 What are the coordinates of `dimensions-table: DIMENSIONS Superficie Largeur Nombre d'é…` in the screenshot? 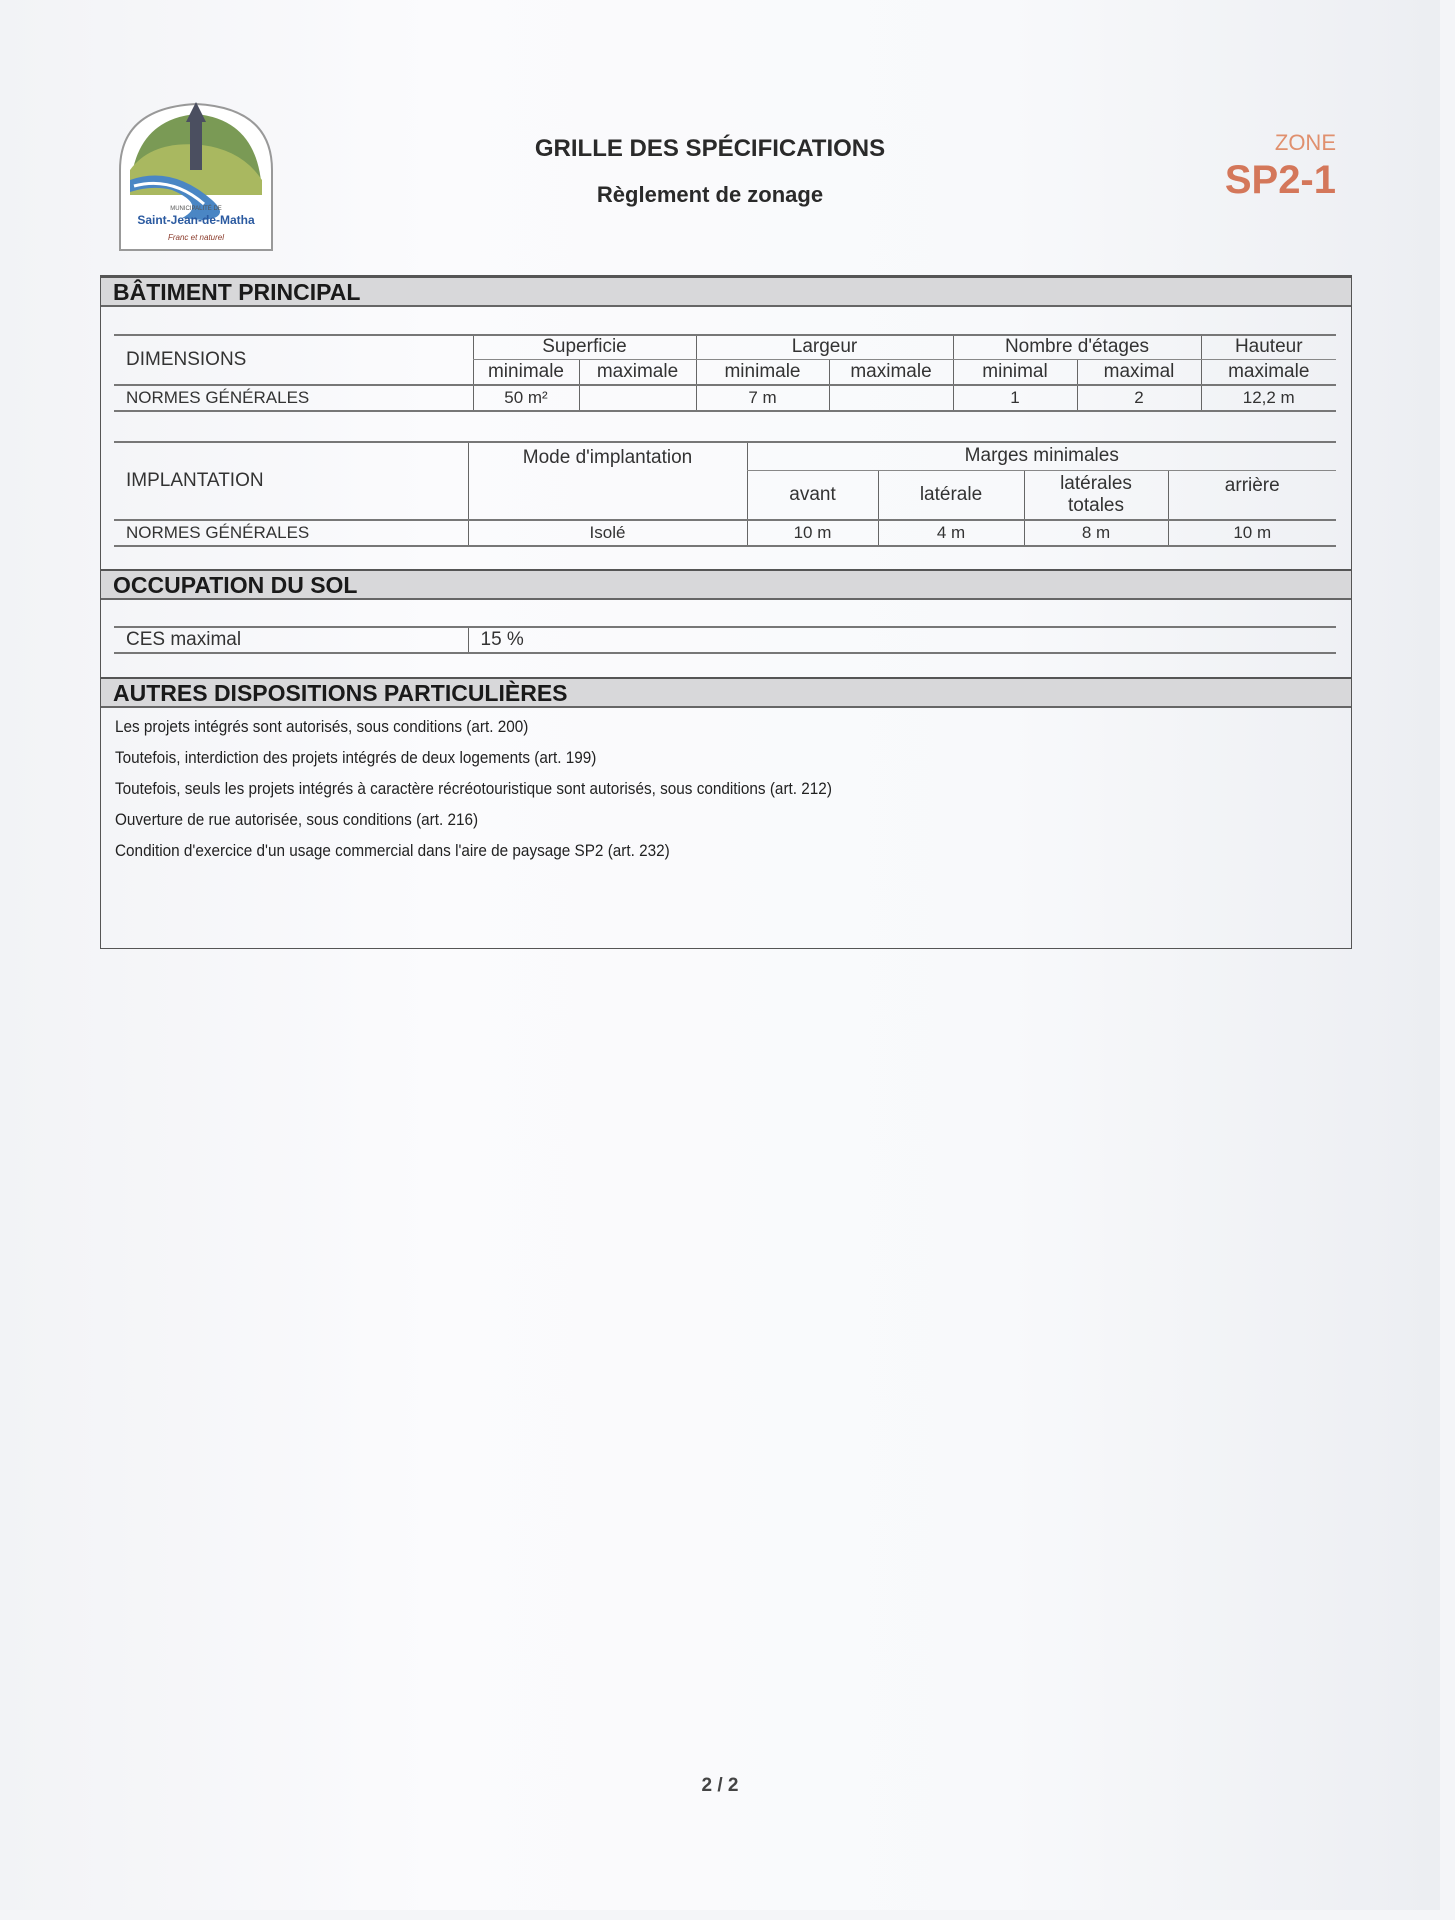 It's located at (725, 373).